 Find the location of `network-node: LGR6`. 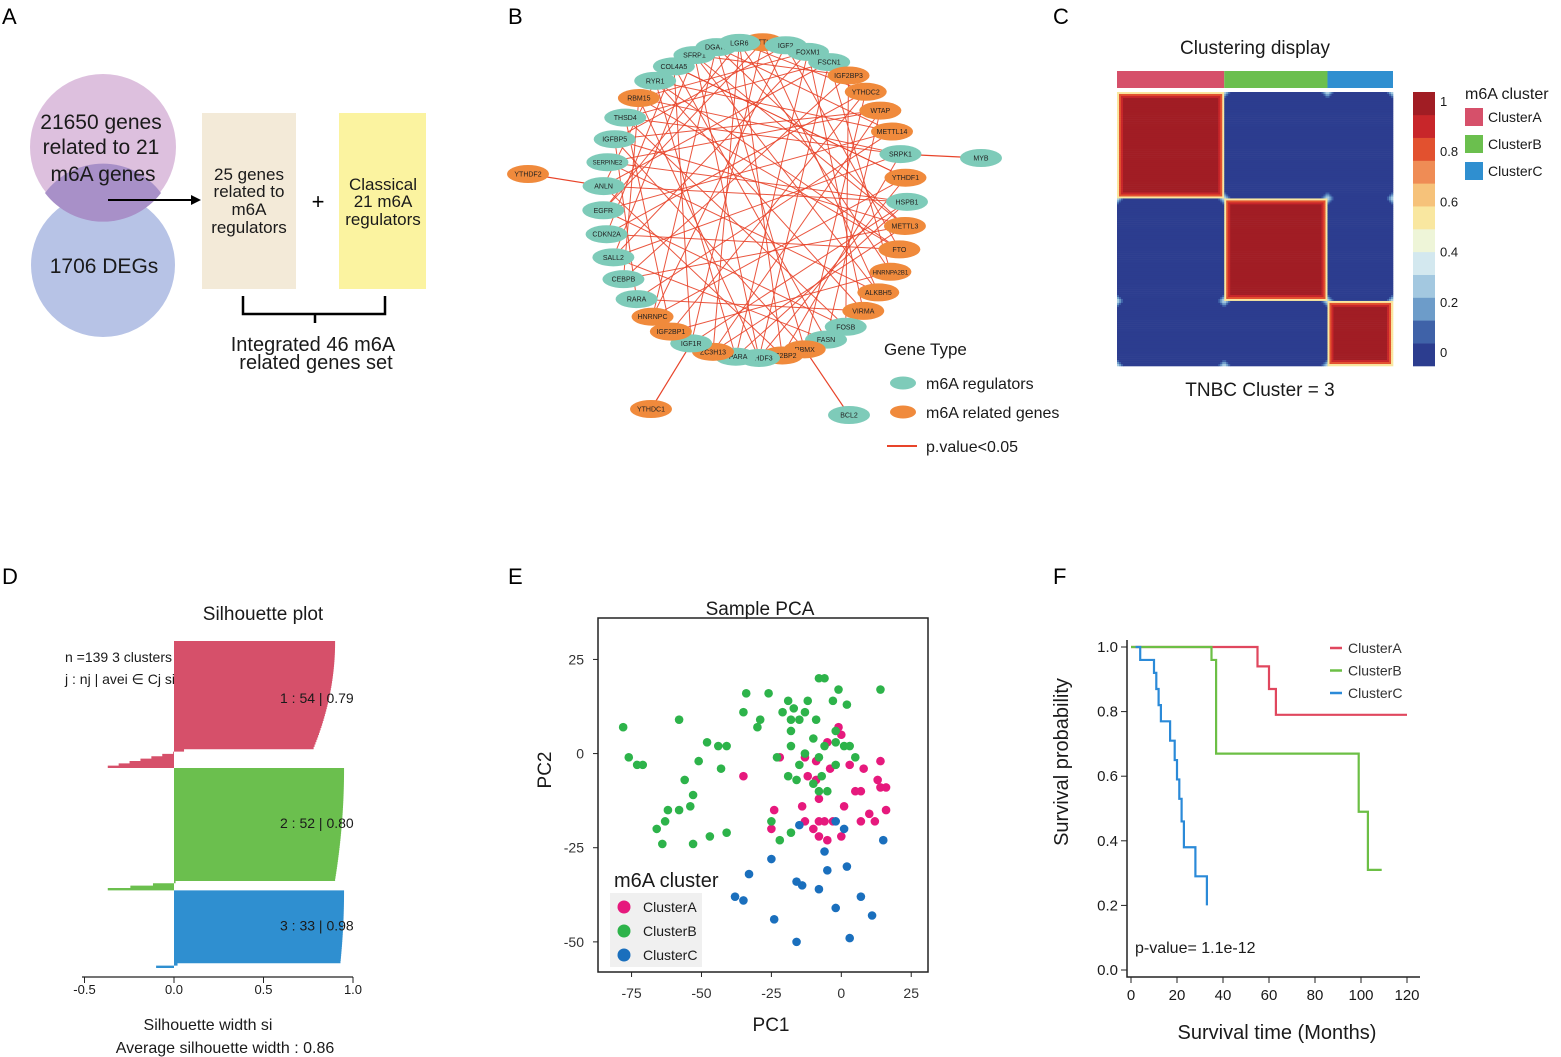

network-node: LGR6 is located at coordinates (739, 42).